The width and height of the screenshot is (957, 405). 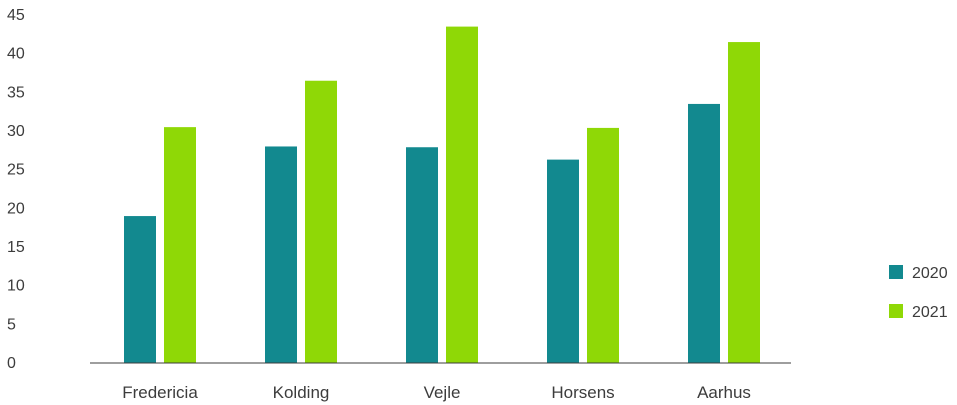 What do you see at coordinates (11, 324) in the screenshot?
I see `y-tick-label: 5` at bounding box center [11, 324].